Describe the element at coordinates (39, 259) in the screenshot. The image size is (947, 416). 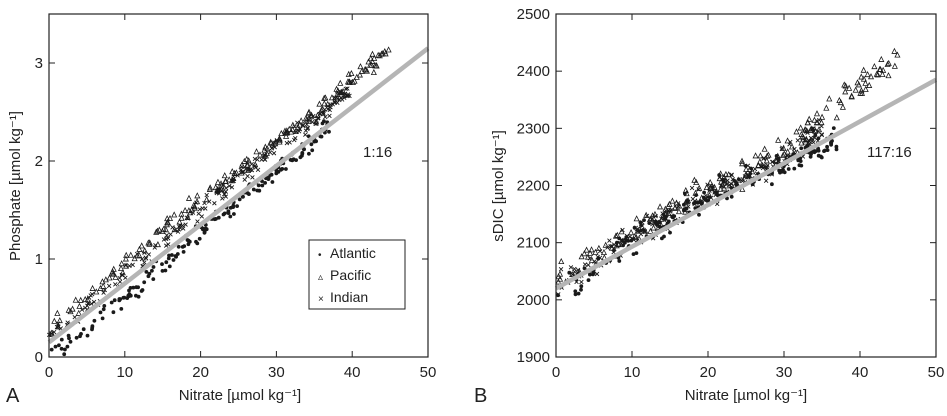
I see `y-tick-label: 1` at that location.